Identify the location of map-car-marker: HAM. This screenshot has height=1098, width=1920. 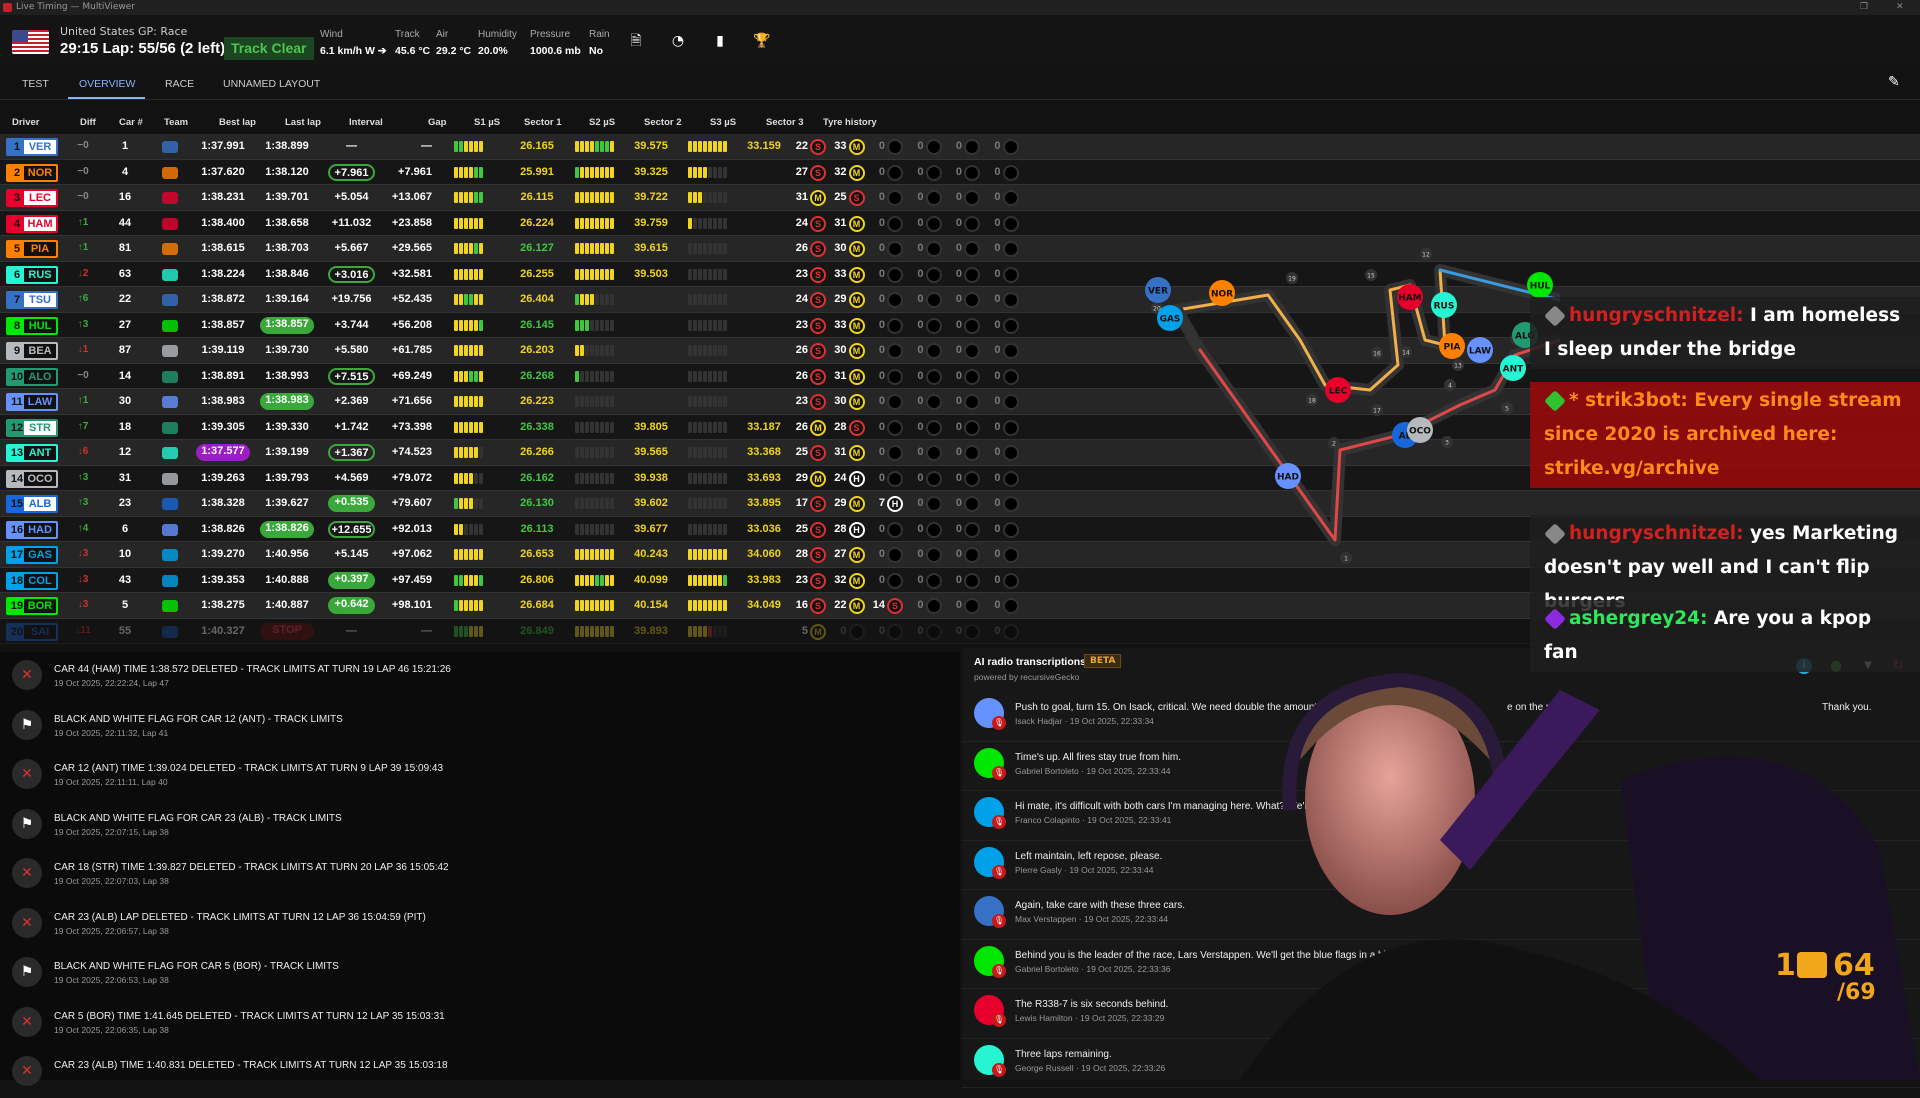
(1410, 297).